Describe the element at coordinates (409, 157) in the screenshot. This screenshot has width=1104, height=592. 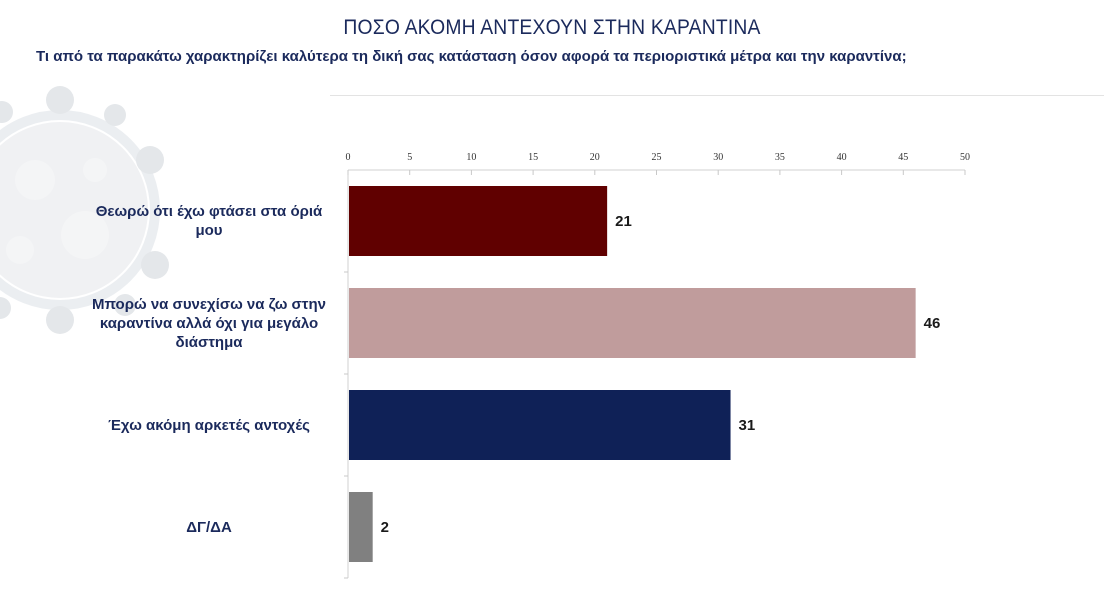
I see `x-tick-label: 5` at that location.